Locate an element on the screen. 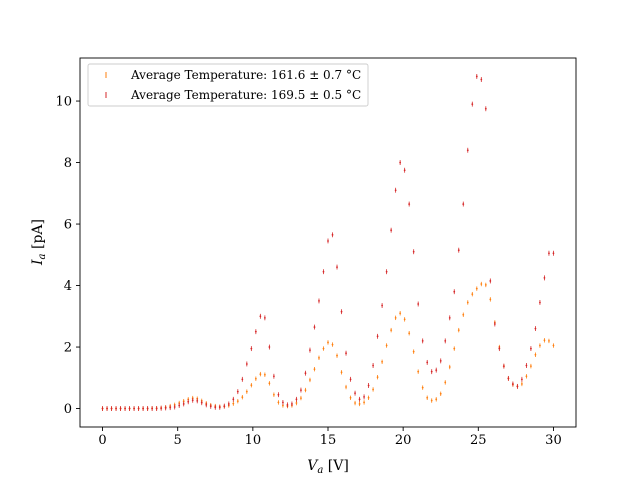 This screenshot has width=640, height=484. y-tick-label: 10 is located at coordinates (63, 102).